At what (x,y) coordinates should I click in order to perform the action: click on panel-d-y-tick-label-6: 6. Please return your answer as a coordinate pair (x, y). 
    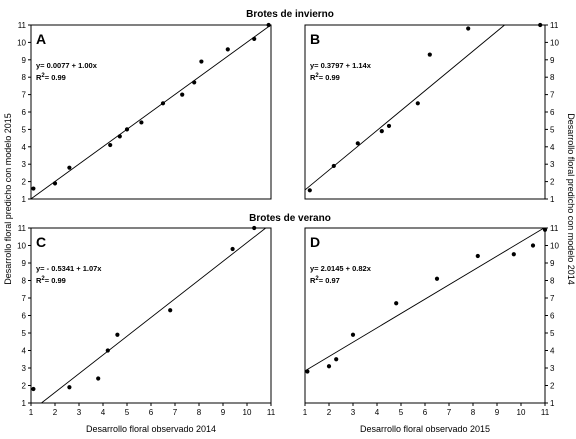
    Looking at the image, I should click on (552, 316).